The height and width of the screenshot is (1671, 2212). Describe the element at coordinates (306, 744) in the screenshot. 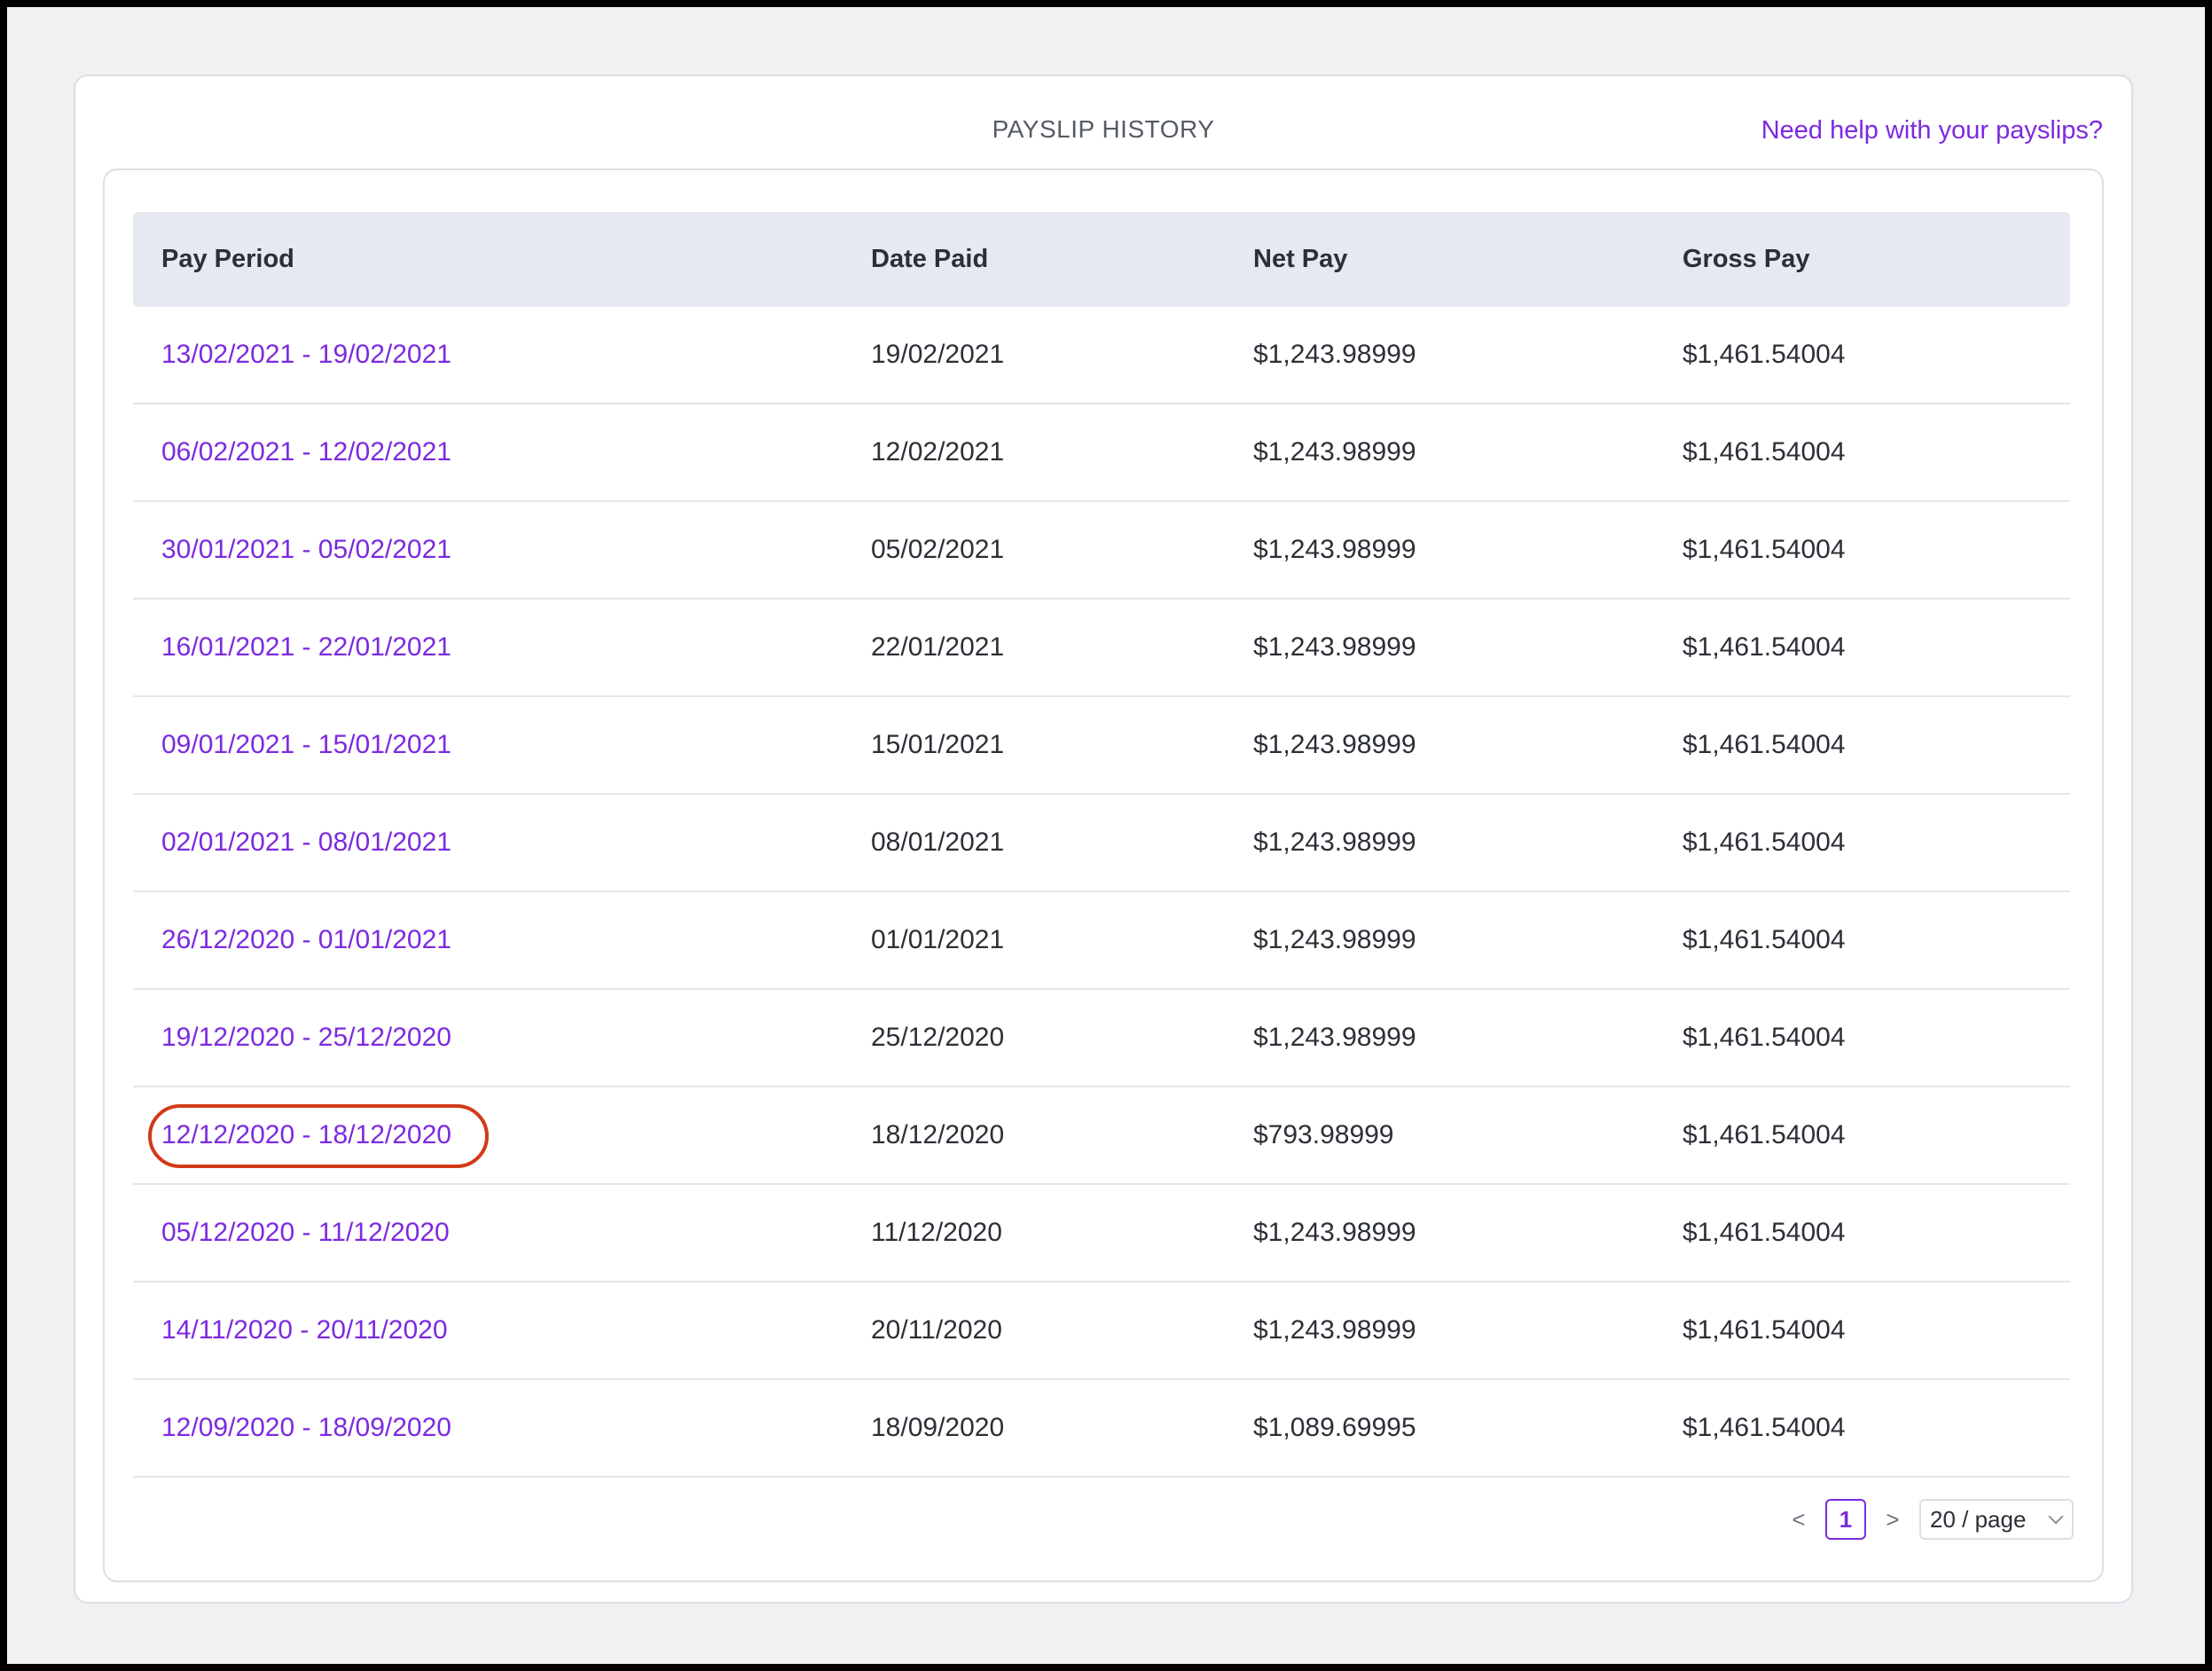

I see `pay-period-link: 09/01/2021 - 15/01/2021` at that location.